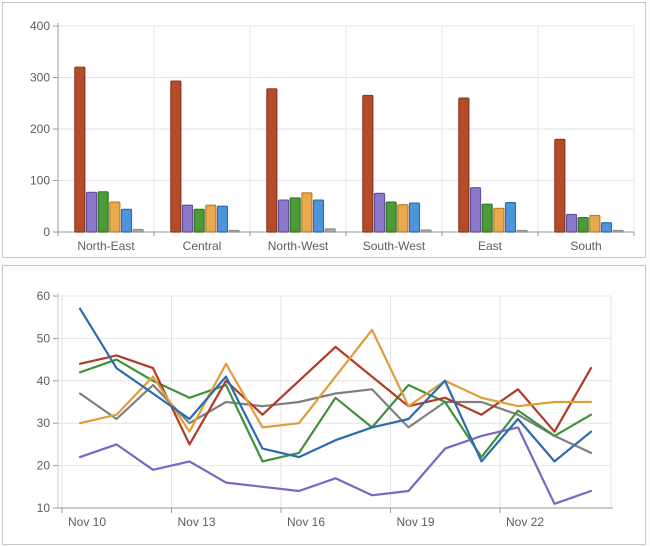  I want to click on y-axis-label: 20, so click(44, 466).